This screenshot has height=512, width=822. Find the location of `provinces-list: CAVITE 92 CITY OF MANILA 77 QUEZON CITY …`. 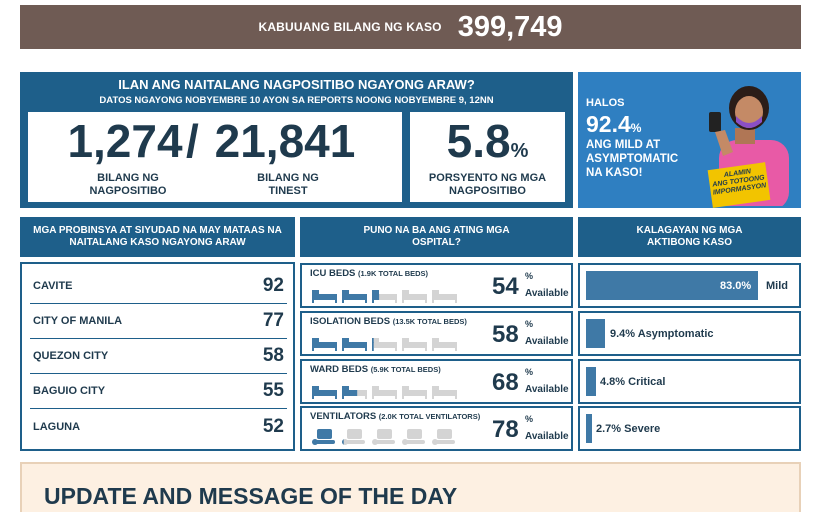

provinces-list: CAVITE 92 CITY OF MANILA 77 QUEZON CITY … is located at coordinates (157, 356).